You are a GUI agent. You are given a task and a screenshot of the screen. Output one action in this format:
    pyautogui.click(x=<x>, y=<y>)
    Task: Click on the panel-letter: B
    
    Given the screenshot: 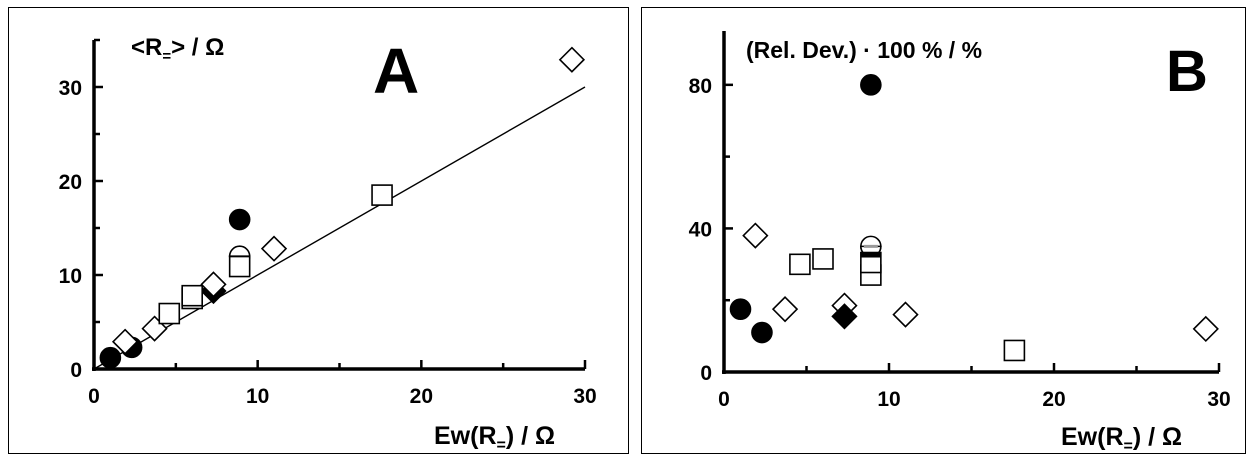 What is the action you would take?
    pyautogui.click(x=1187, y=71)
    